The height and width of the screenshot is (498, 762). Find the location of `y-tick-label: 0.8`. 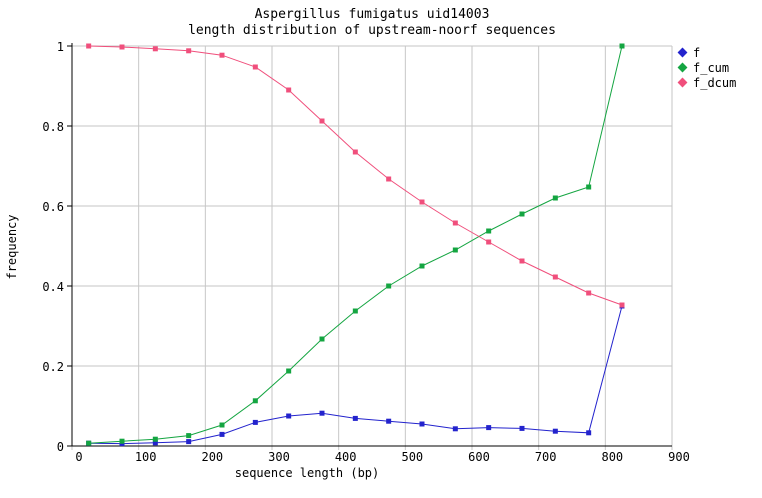

y-tick-label: 0.8 is located at coordinates (53, 127).